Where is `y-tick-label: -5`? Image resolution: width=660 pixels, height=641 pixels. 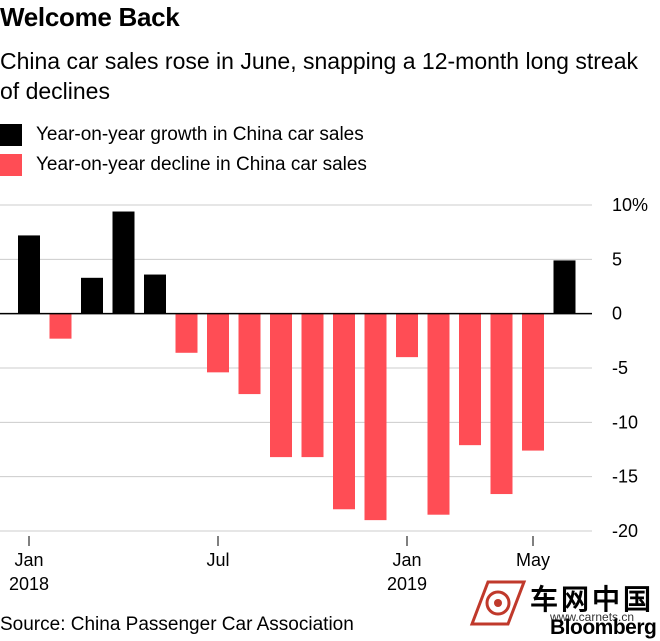 y-tick-label: -5 is located at coordinates (620, 368).